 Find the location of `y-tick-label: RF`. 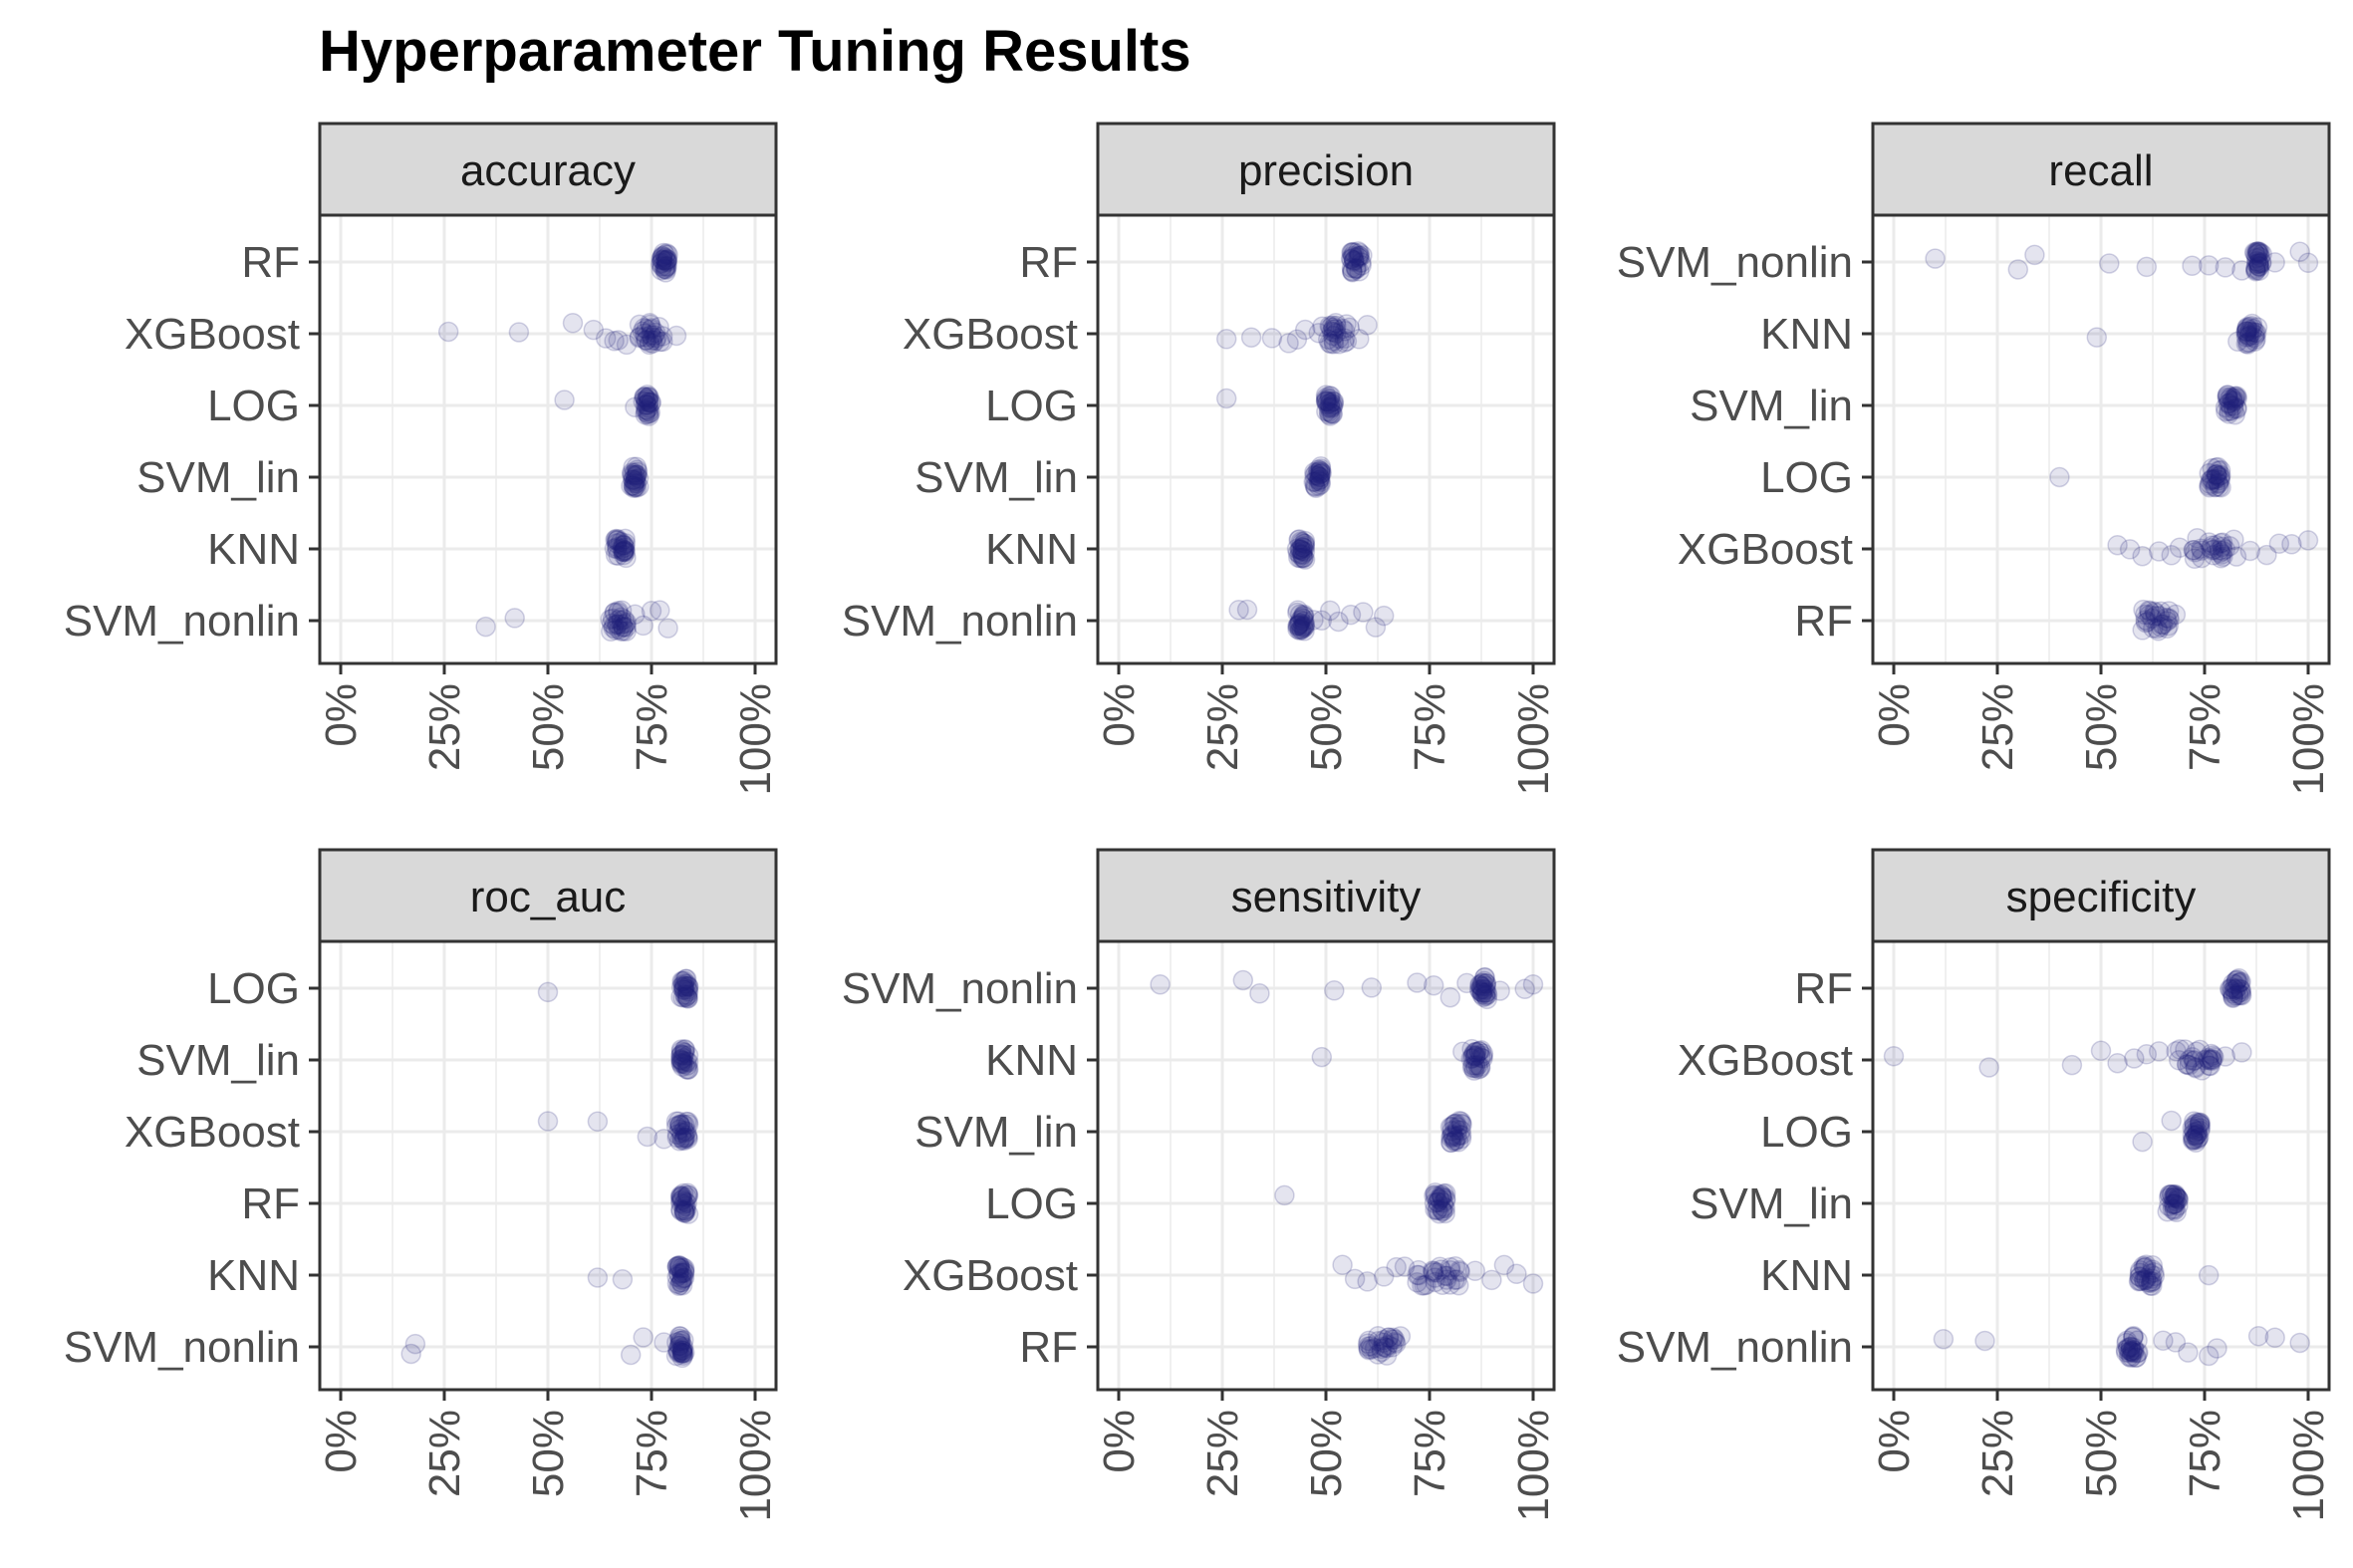

y-tick-label: RF is located at coordinates (1048, 262).